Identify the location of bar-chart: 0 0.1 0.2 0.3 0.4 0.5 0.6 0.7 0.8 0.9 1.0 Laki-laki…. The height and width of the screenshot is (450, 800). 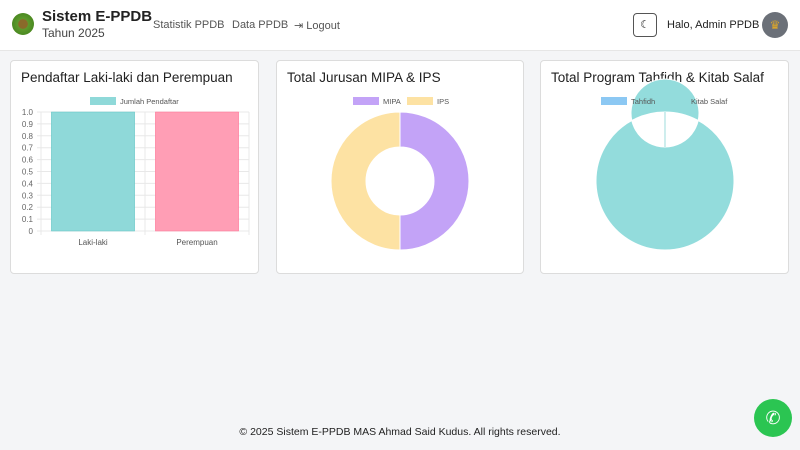
(136, 172).